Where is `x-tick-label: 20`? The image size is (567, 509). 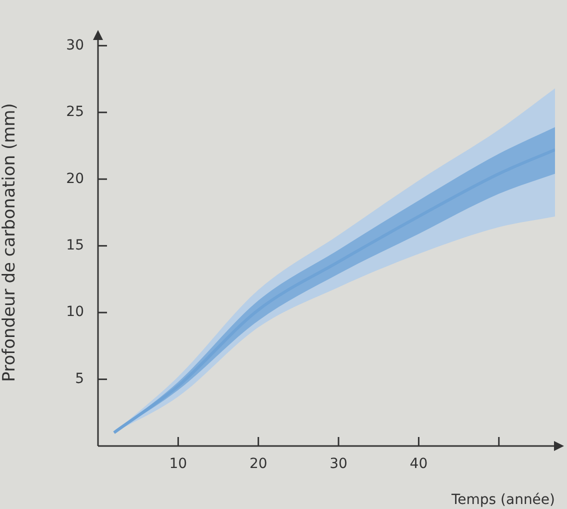 x-tick-label: 20 is located at coordinates (258, 464).